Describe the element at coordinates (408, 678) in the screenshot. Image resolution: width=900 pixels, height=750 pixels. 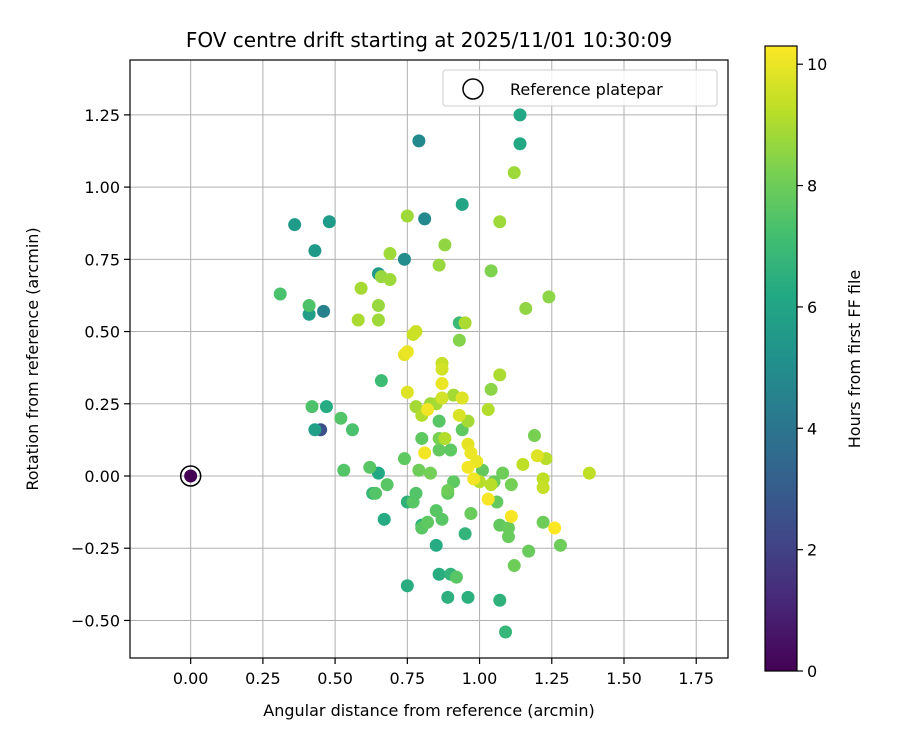
I see `x-tick-label: 0.75` at that location.